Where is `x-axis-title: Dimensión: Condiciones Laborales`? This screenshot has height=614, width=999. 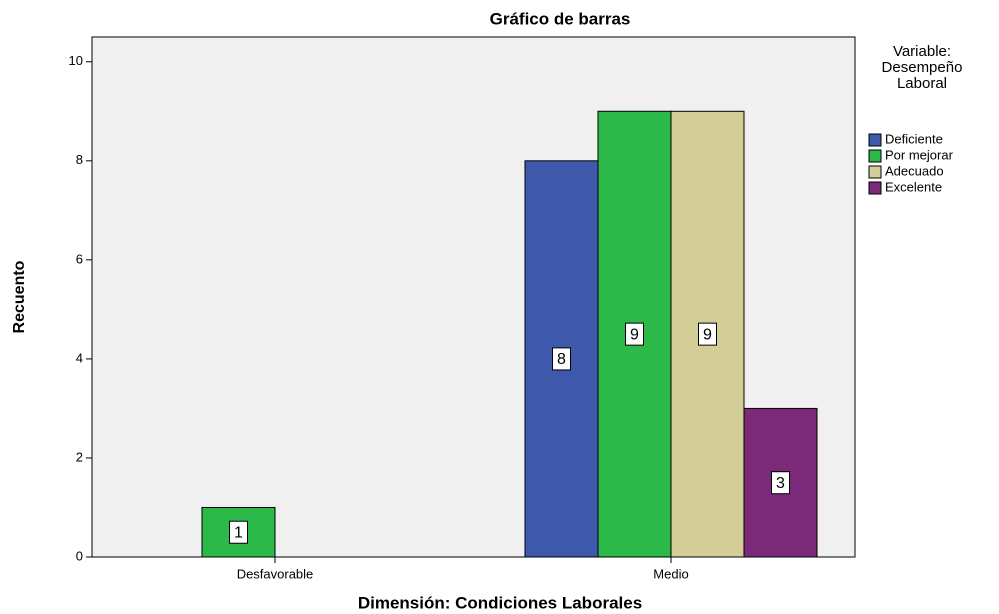
x-axis-title: Dimensión: Condiciones Laborales is located at coordinates (500, 602).